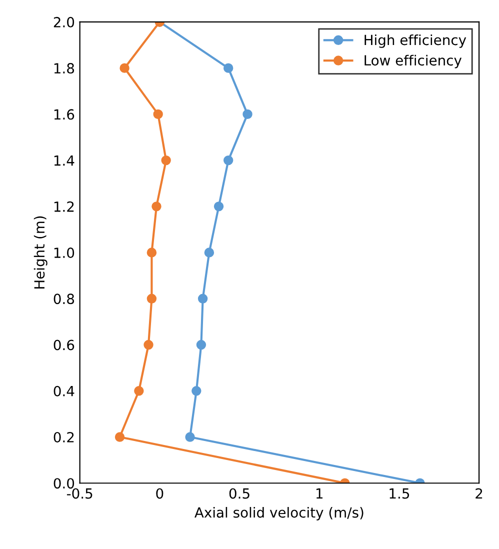 This screenshot has height=549, width=499. Describe the element at coordinates (64, 68) in the screenshot. I see `y-tick-label: 1.8` at that location.